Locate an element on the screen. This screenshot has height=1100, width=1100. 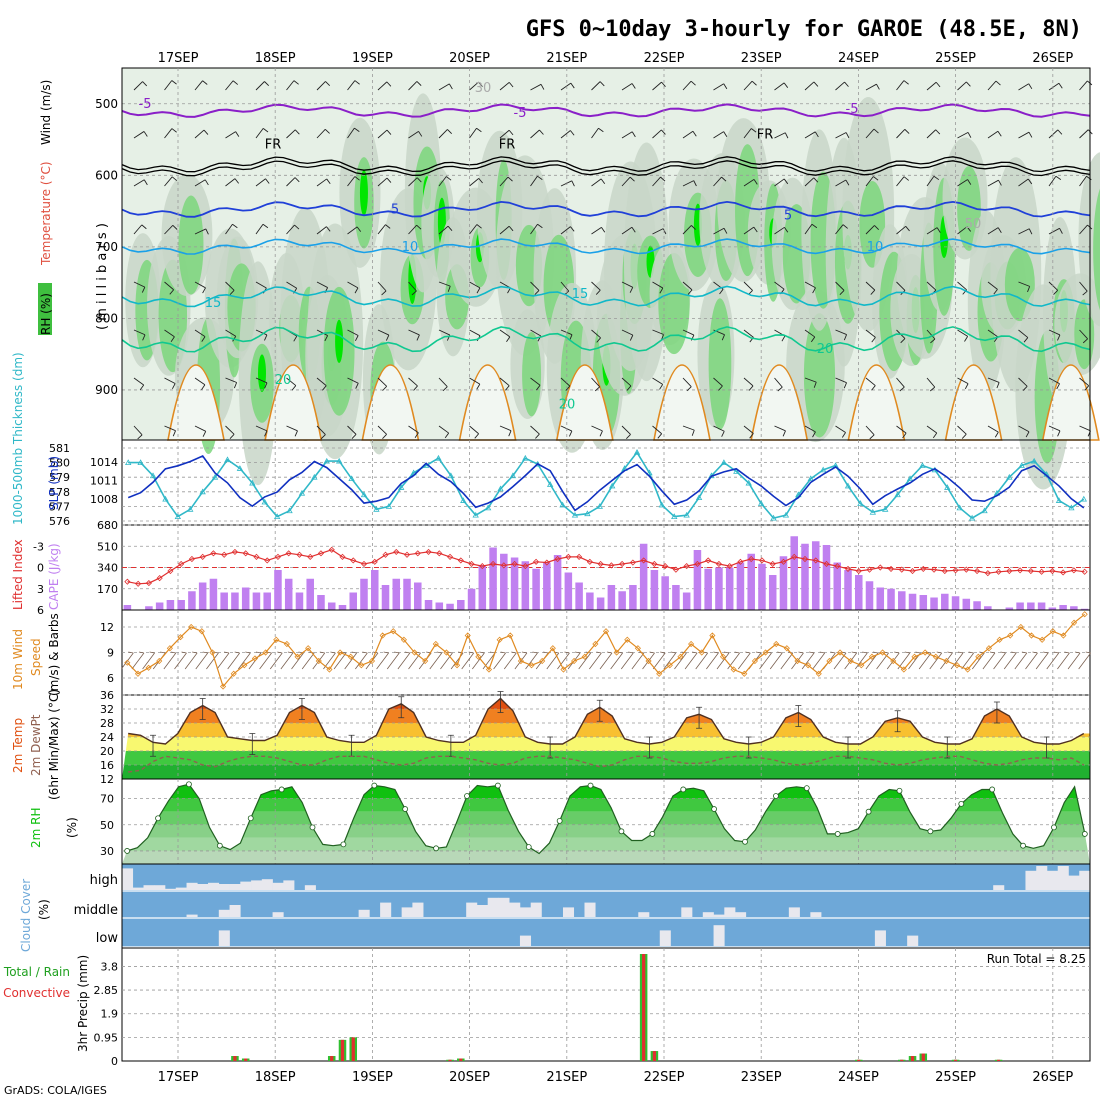
temp-ylabel-2: 2m DewPt is located at coordinates (36, 745).